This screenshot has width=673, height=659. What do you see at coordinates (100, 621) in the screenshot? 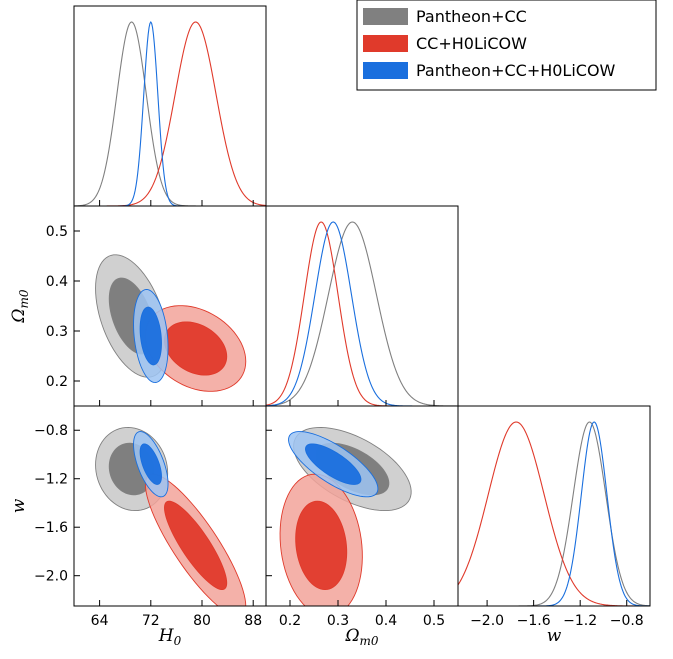
I see `x-tick-label-H0-0: 64` at bounding box center [100, 621].